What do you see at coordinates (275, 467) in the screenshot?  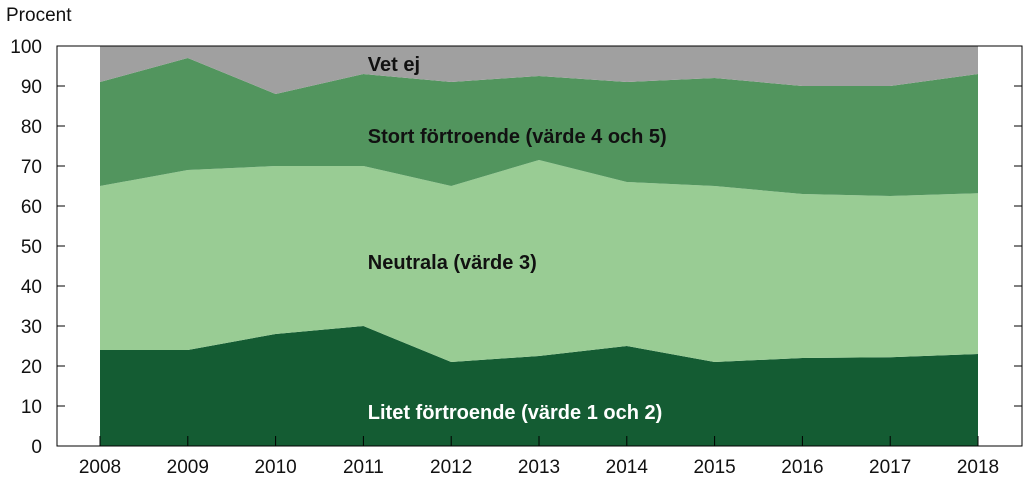 I see `x-tick-label: 2010` at bounding box center [275, 467].